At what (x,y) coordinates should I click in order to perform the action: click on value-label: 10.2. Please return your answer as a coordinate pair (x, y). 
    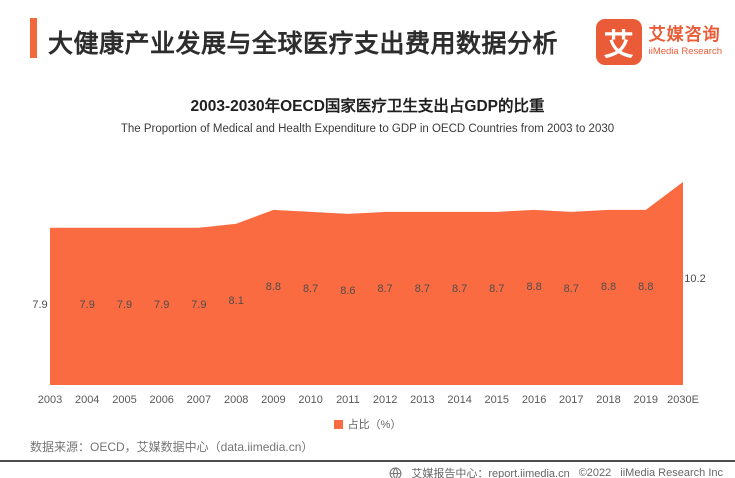
    Looking at the image, I should click on (694, 279).